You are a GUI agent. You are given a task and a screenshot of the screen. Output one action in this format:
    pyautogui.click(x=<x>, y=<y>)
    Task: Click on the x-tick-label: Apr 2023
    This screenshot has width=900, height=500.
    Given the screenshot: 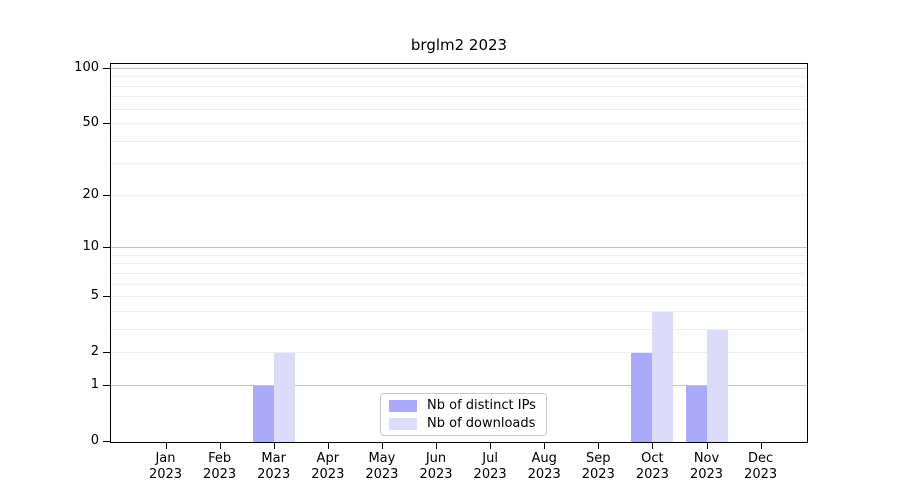 What is the action you would take?
    pyautogui.click(x=328, y=467)
    